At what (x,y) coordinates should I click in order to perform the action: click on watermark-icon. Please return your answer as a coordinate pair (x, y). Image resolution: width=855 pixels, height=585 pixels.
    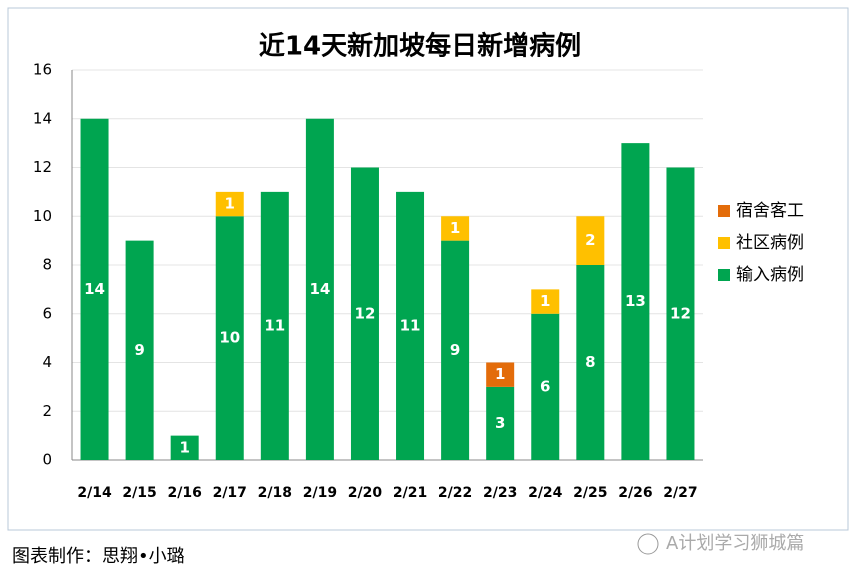
    Looking at the image, I should click on (648, 544).